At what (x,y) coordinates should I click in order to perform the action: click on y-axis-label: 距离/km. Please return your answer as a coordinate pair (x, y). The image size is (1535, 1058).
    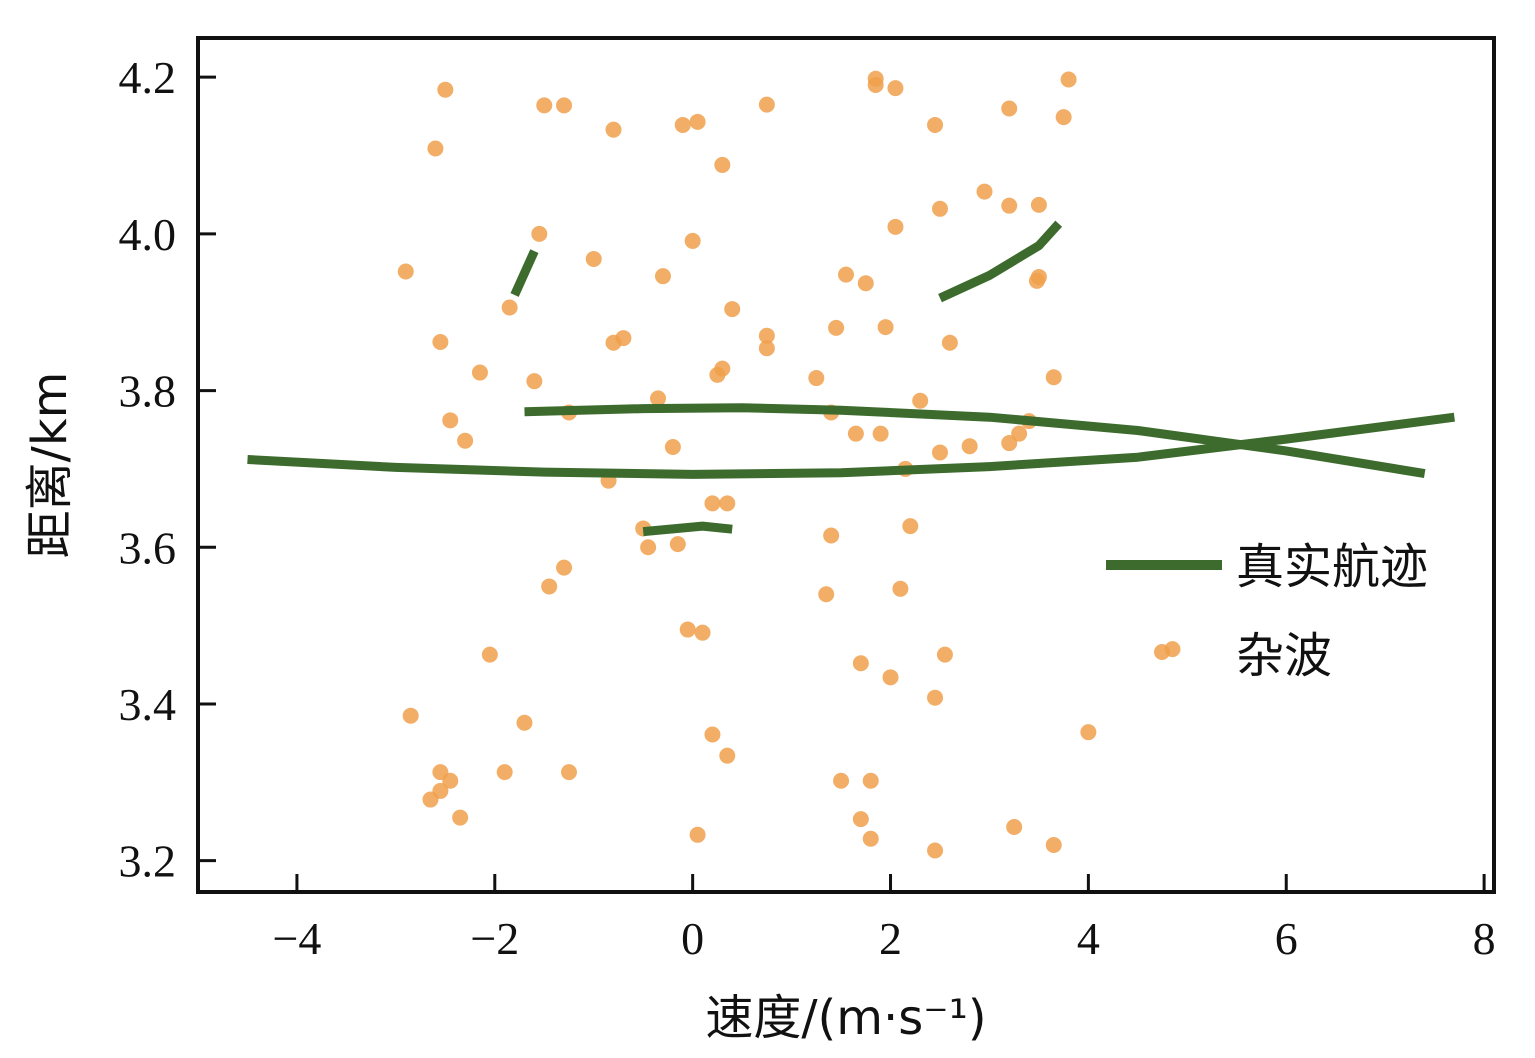
    Looking at the image, I should click on (50, 465).